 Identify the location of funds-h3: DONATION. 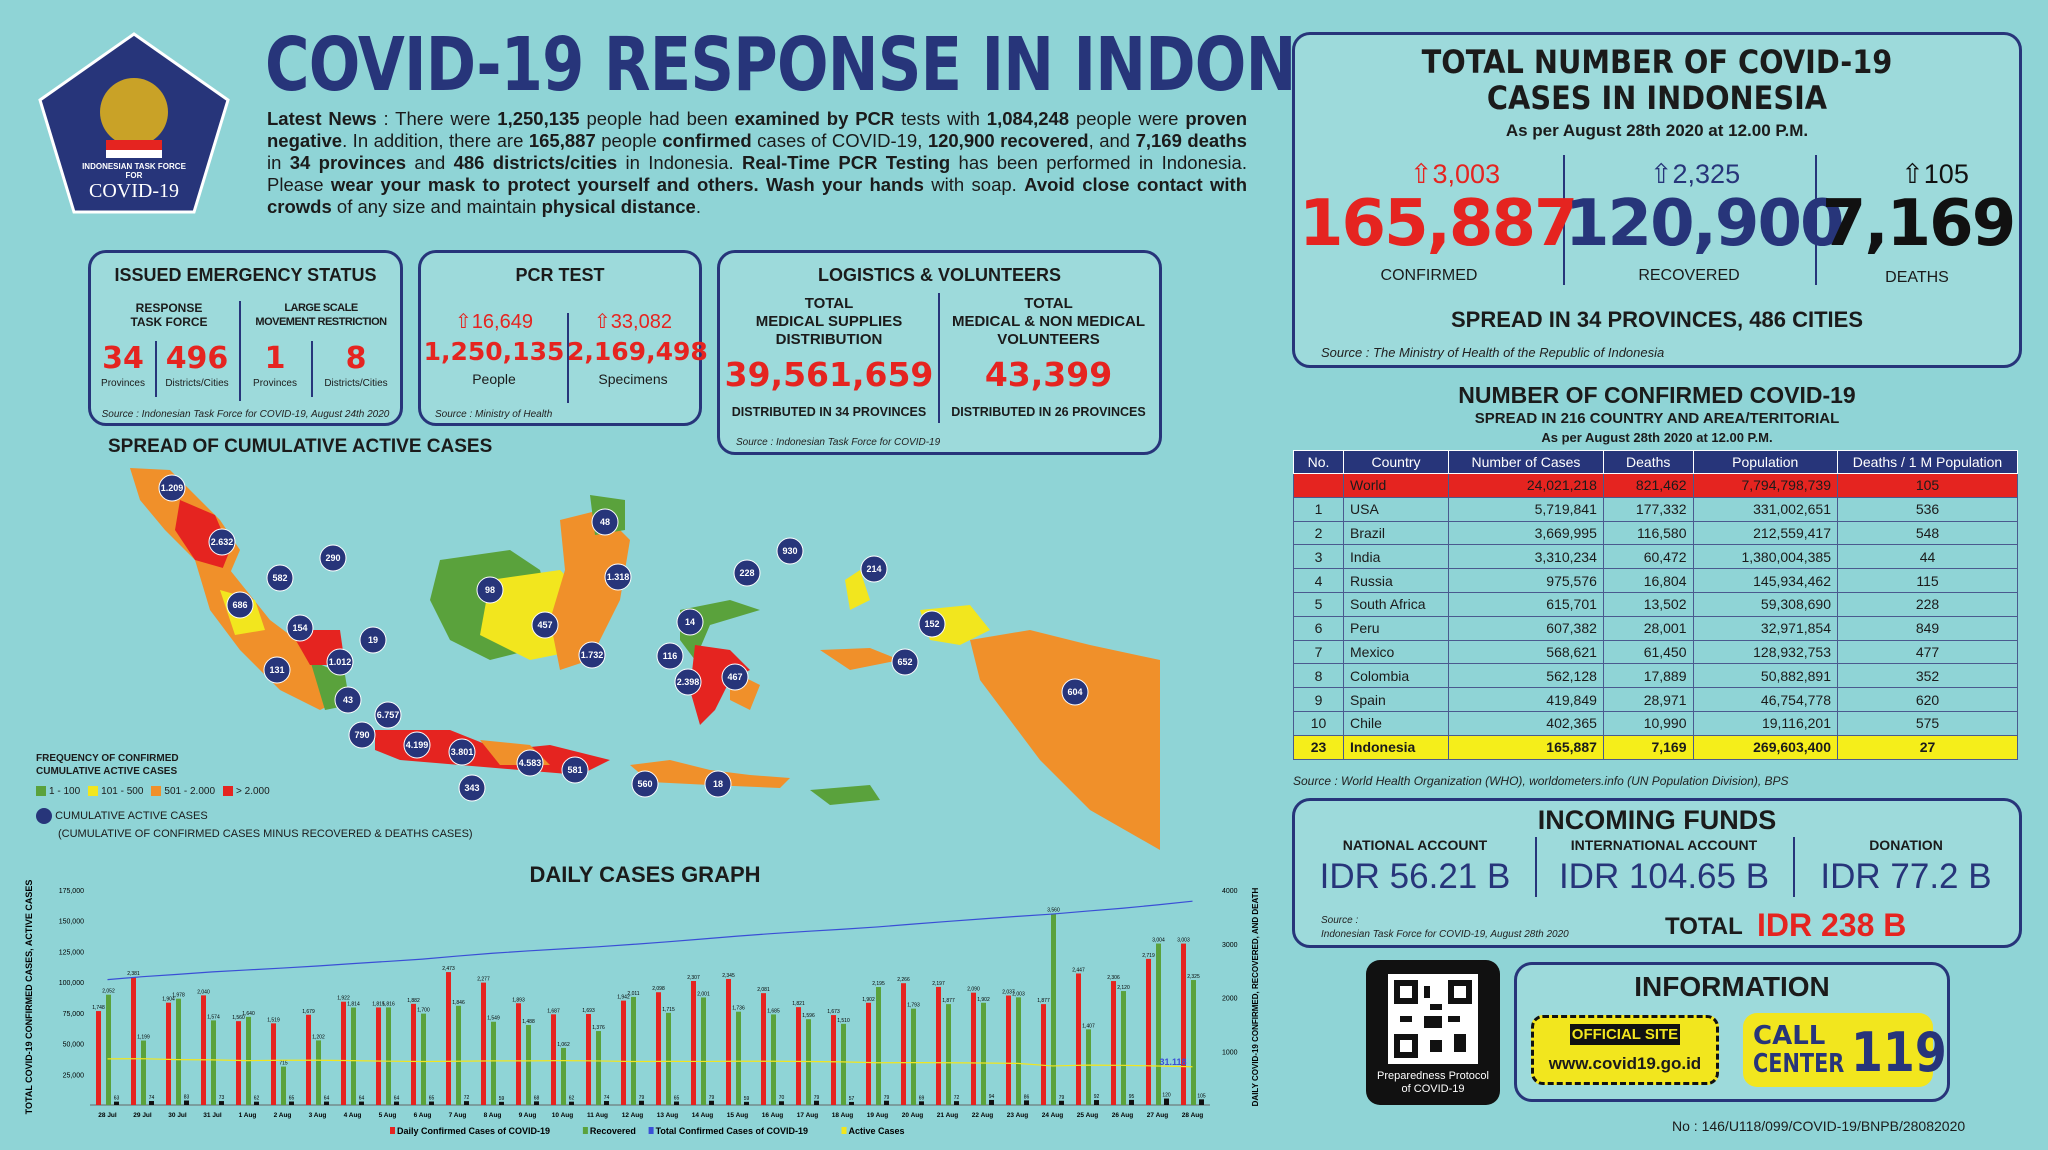
(1906, 845).